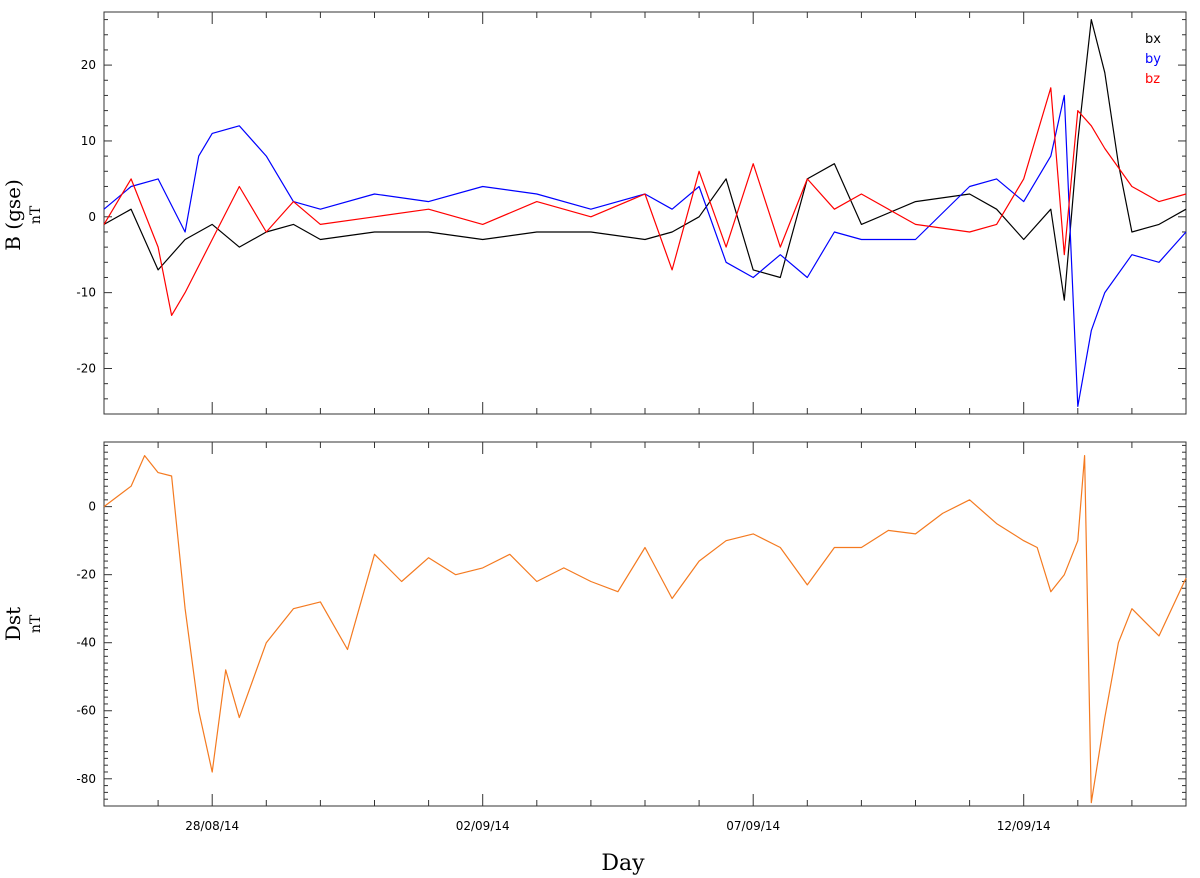  I want to click on x-axis-label: Day, so click(623, 863).